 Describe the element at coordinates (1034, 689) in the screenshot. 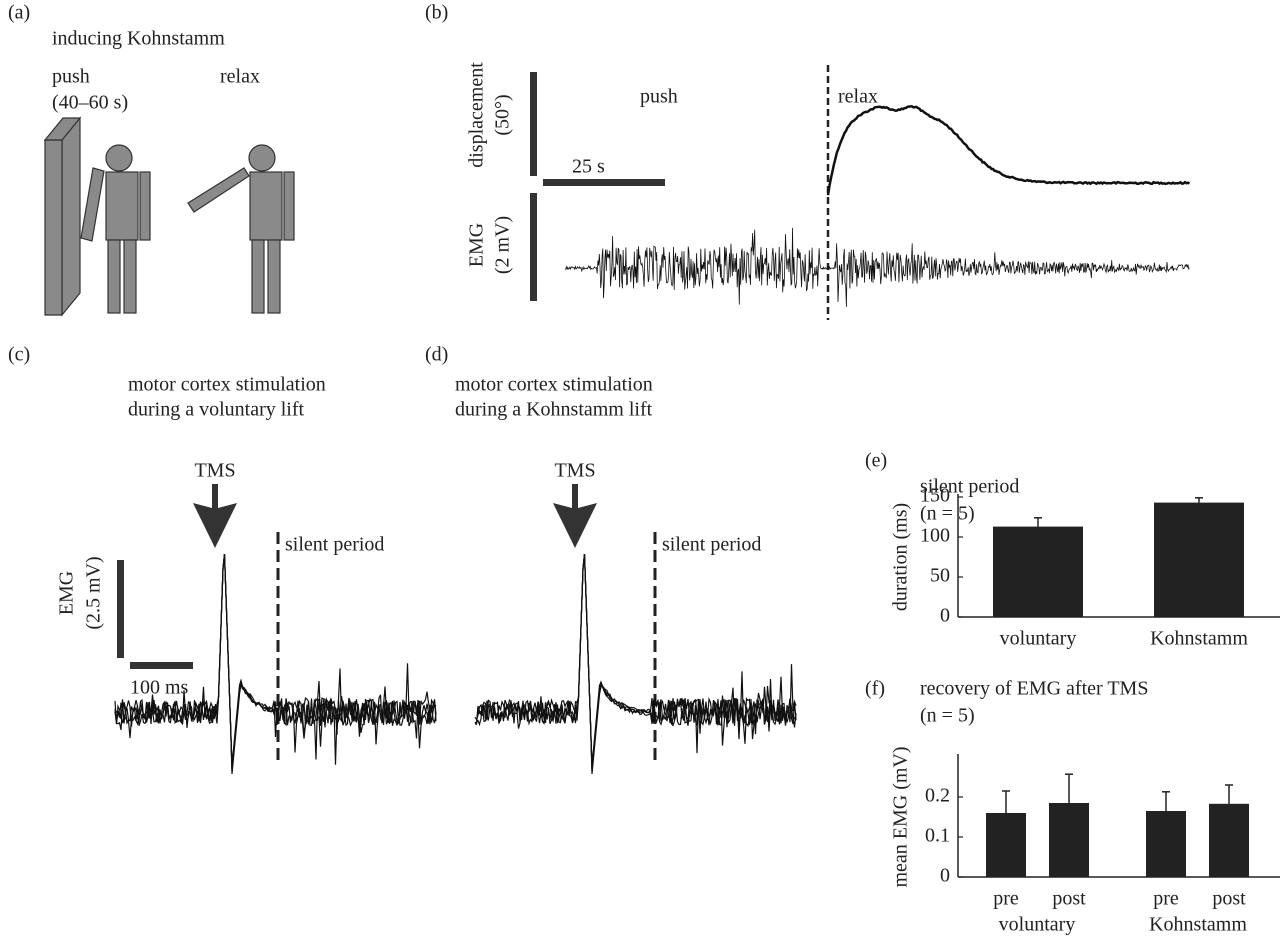

I see `chart-title: recovery of EMG after TMS` at that location.